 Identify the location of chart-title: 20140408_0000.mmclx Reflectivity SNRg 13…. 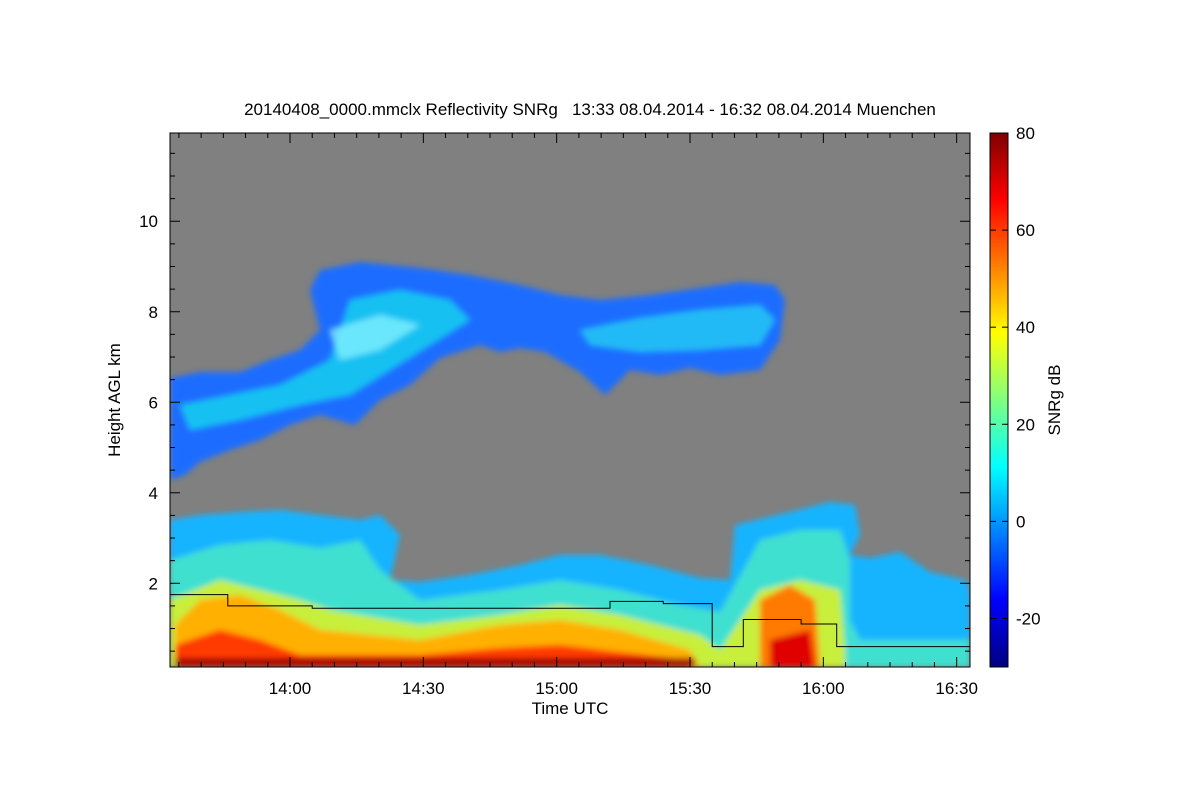
(590, 109).